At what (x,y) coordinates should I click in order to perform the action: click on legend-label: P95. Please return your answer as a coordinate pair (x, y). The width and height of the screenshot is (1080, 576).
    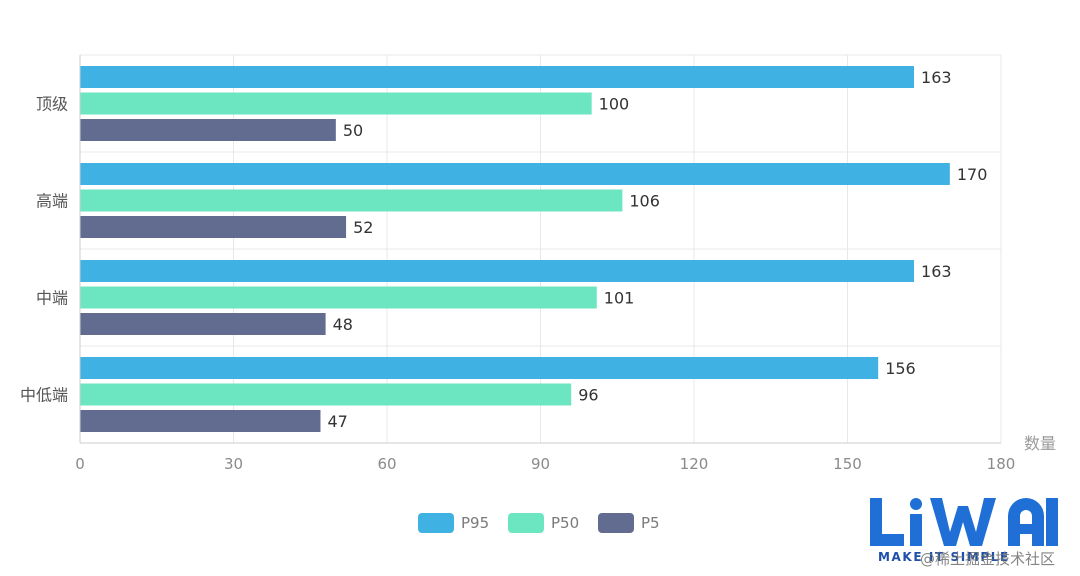
    Looking at the image, I should click on (475, 523).